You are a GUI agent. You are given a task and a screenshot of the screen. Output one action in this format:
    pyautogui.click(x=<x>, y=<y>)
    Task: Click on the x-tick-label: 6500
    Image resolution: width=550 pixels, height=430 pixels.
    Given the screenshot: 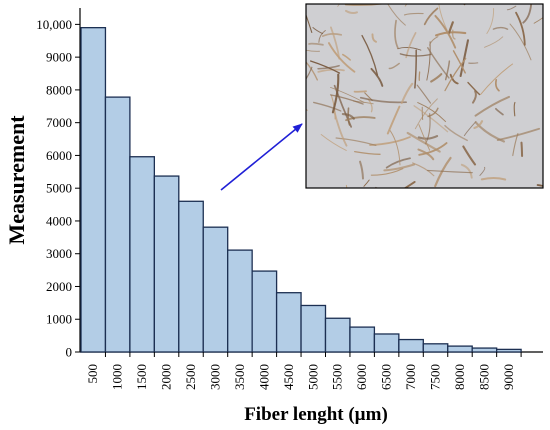 What is the action you would take?
    pyautogui.click(x=386, y=377)
    